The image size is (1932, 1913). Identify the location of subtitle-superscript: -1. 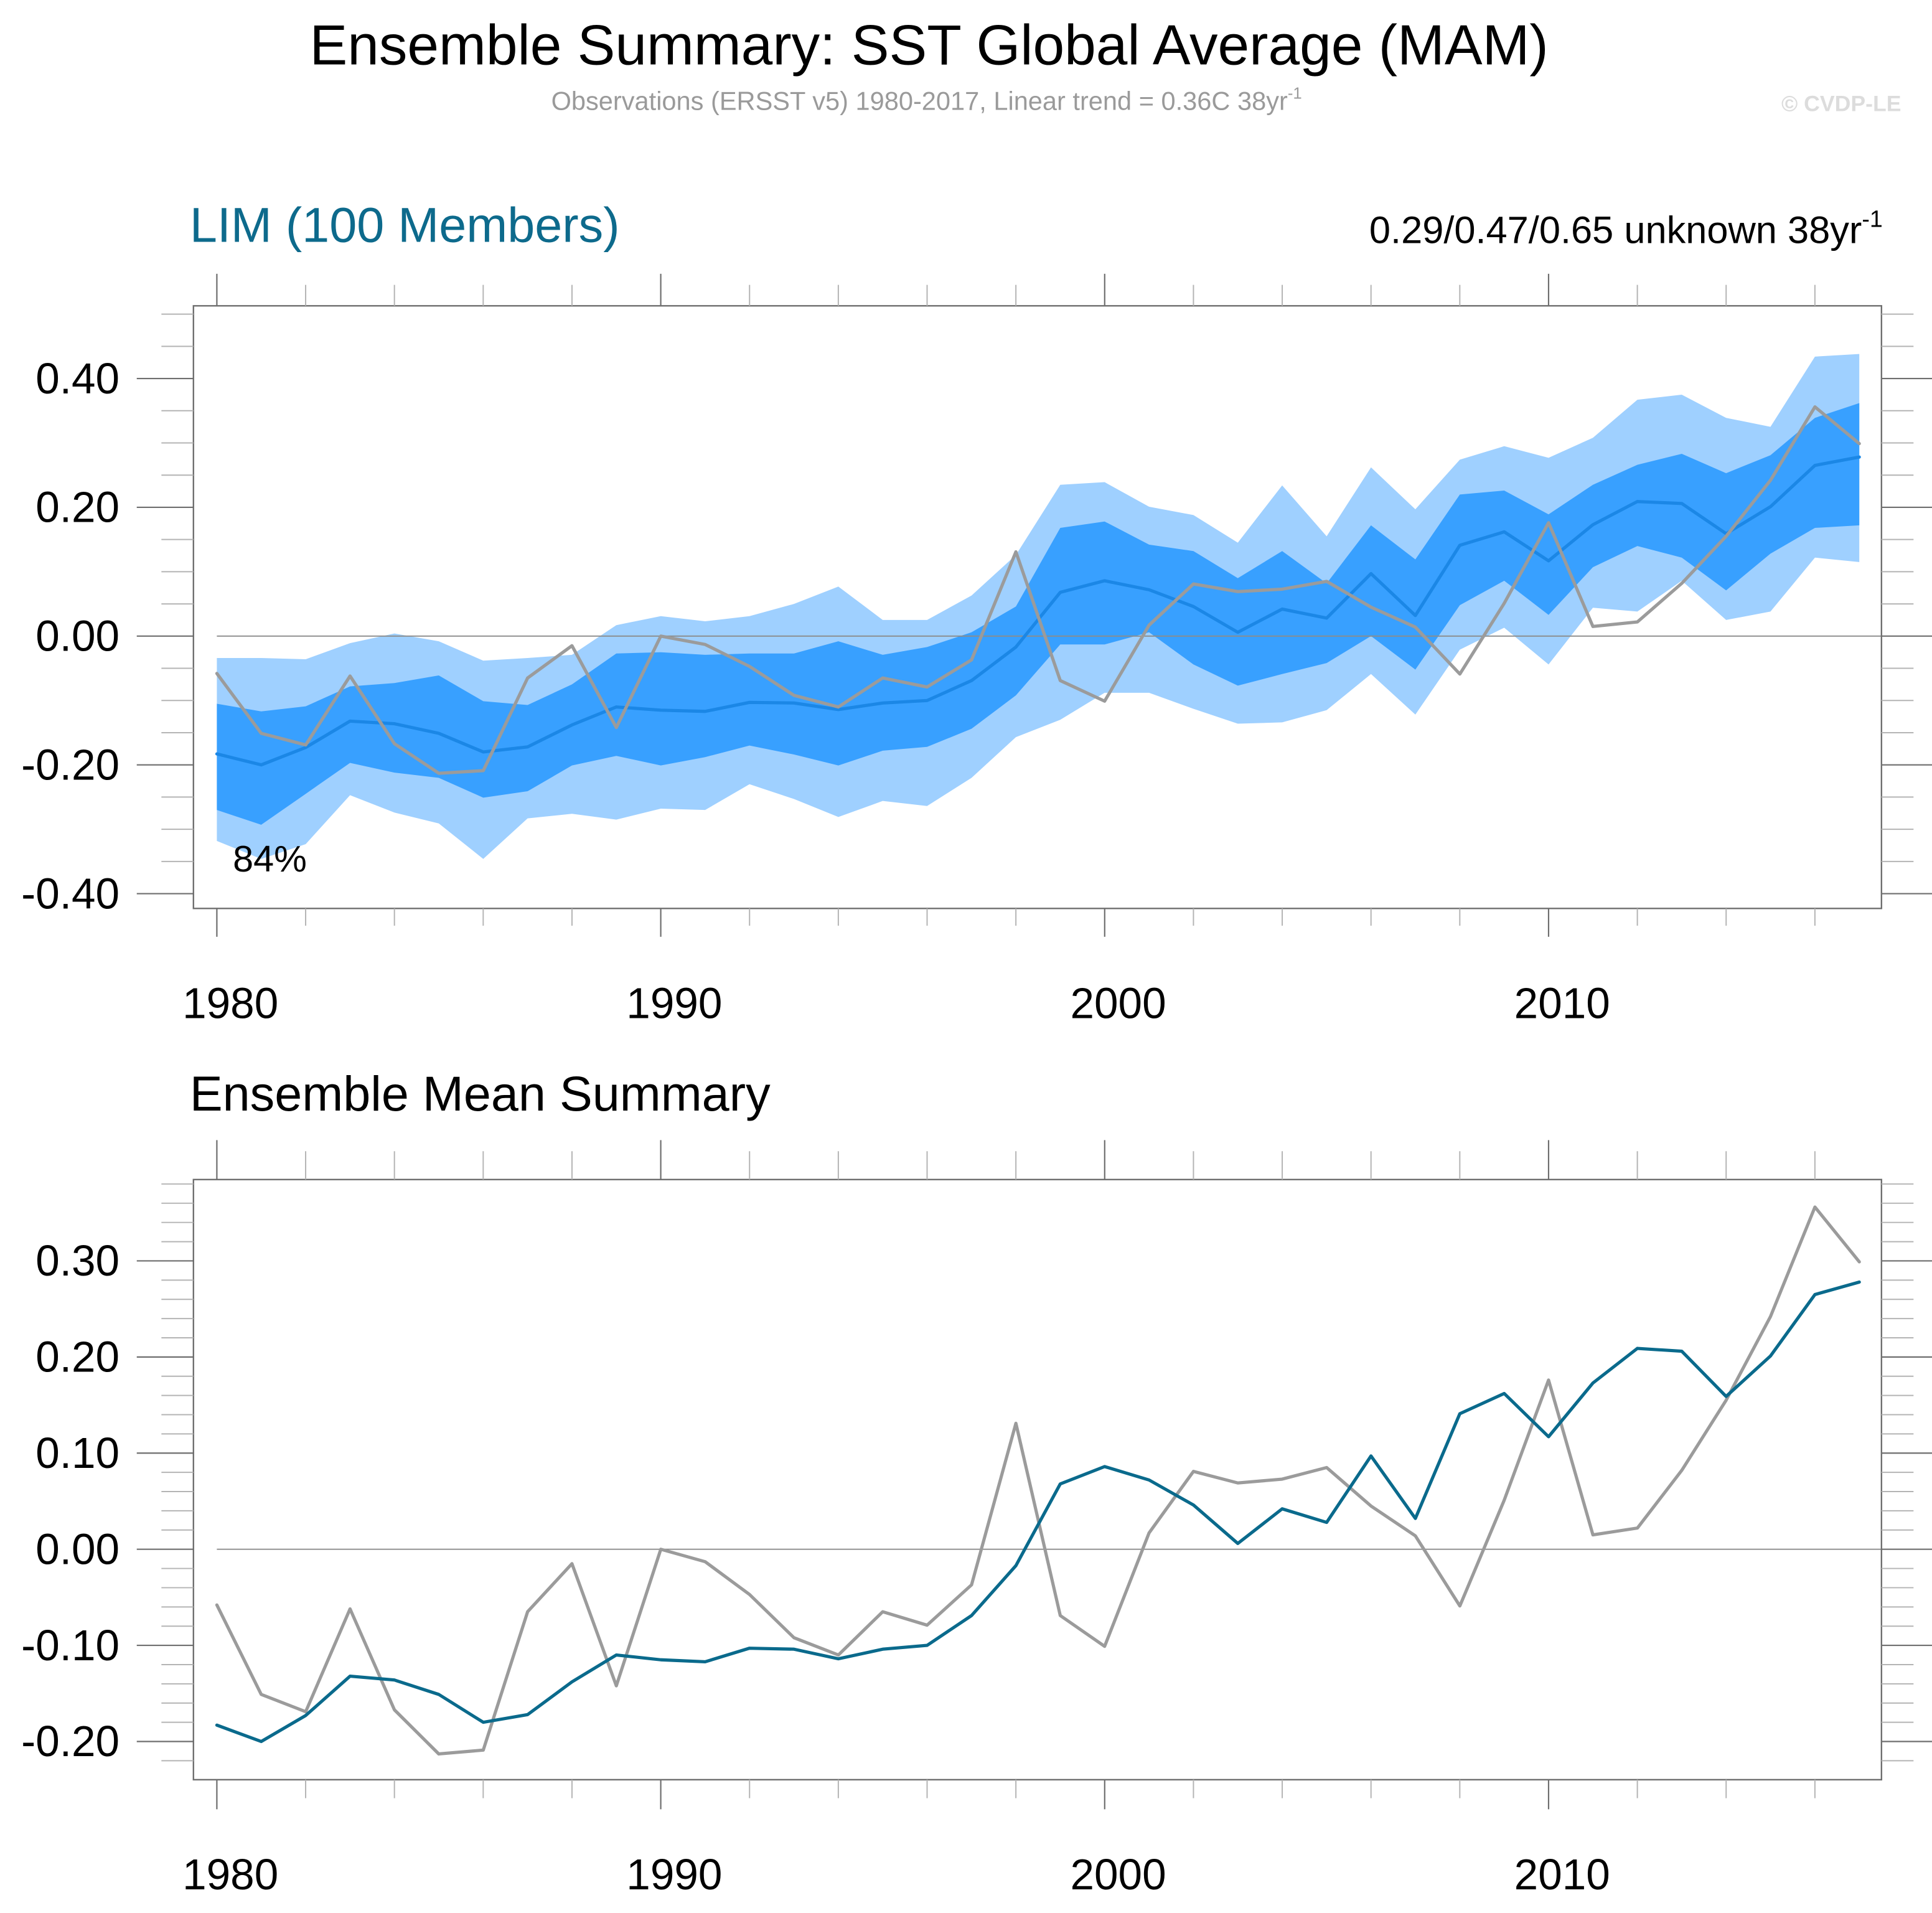
(1295, 94).